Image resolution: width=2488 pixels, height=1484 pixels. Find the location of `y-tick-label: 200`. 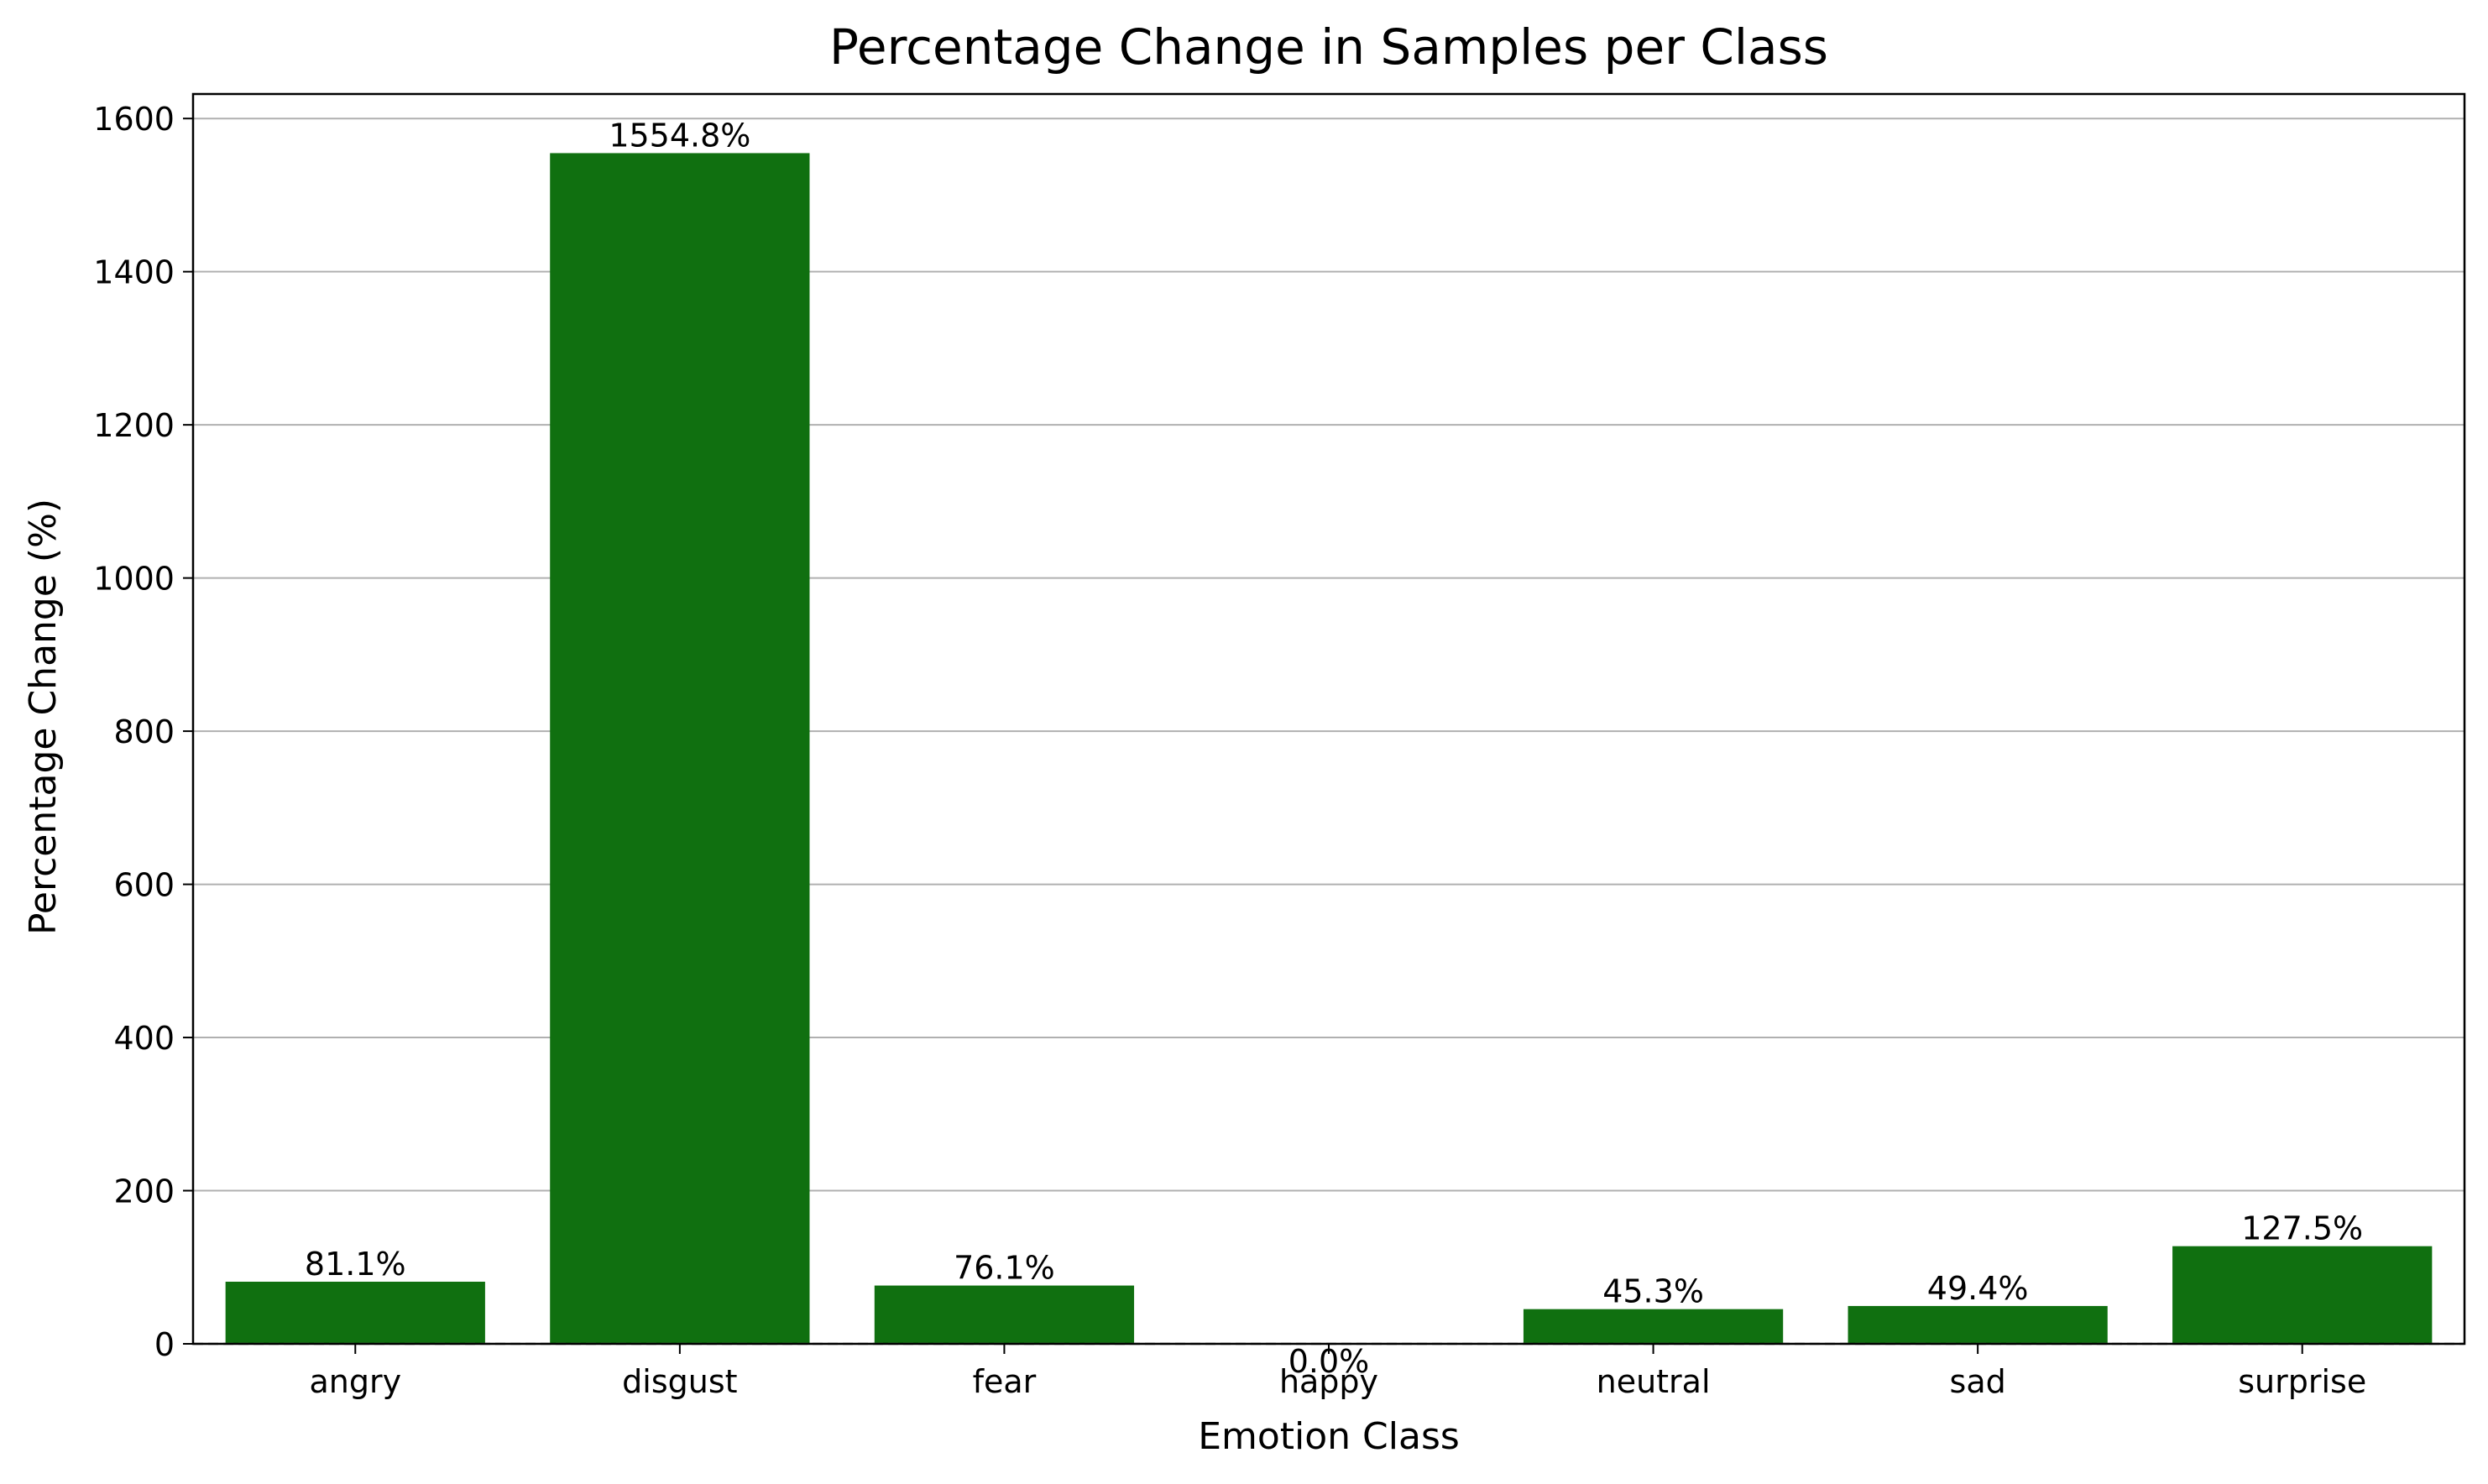

y-tick-label: 200 is located at coordinates (144, 1191).